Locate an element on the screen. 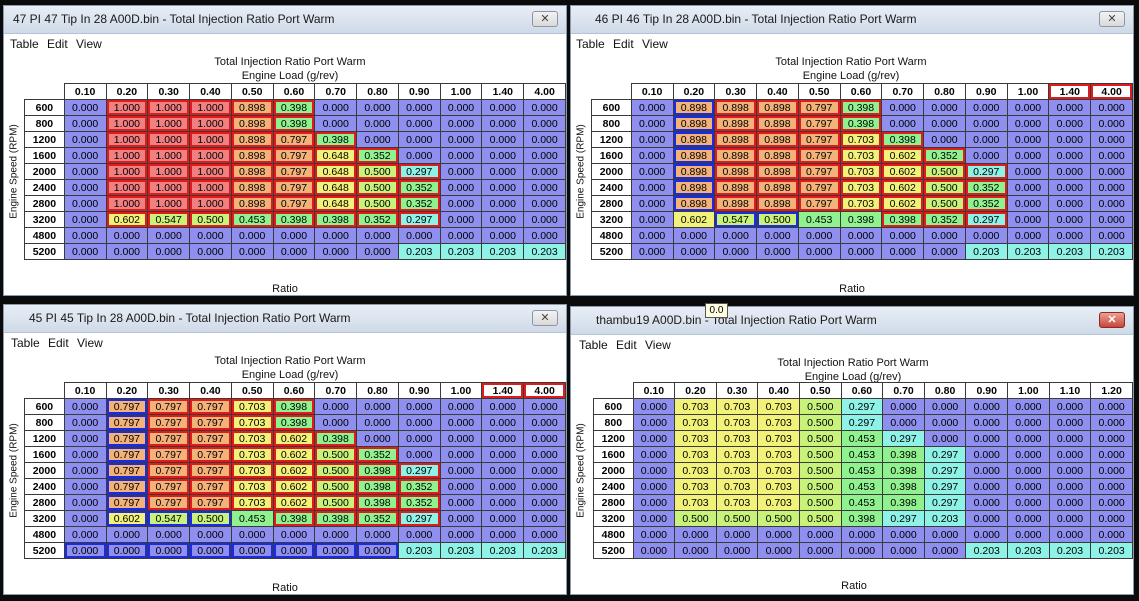 This screenshot has width=1139, height=601. table-cell: 0.453 is located at coordinates (252, 518).